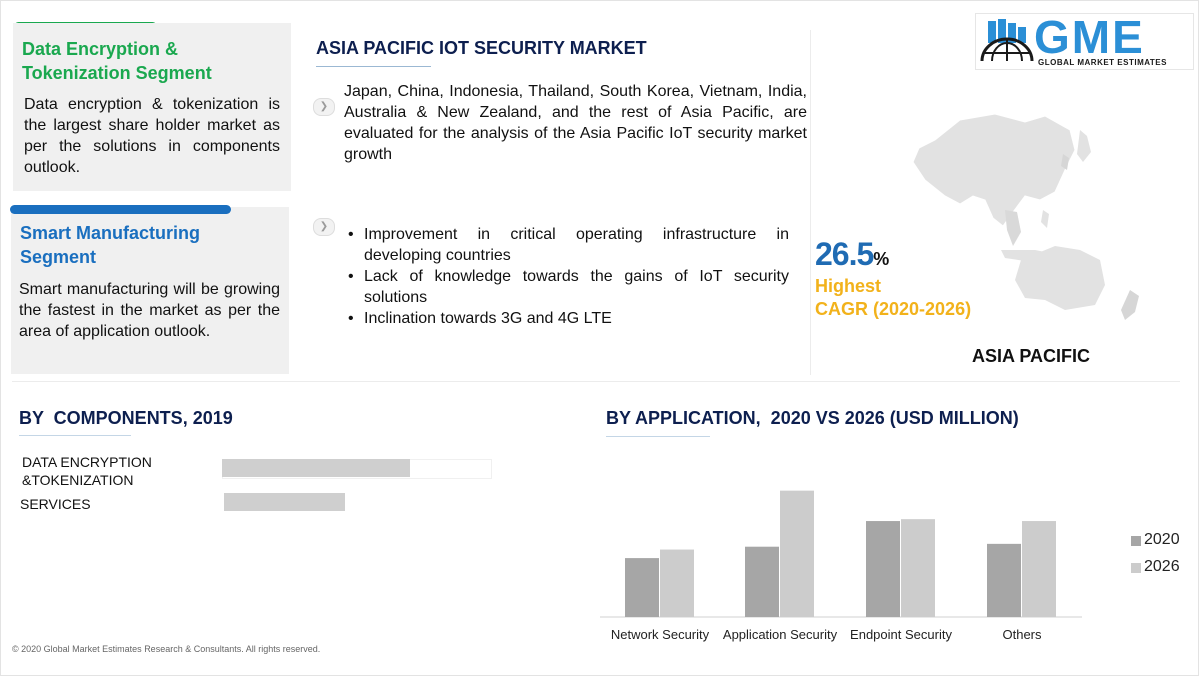 The height and width of the screenshot is (676, 1199). Describe the element at coordinates (1031, 356) in the screenshot. I see `region-label: ASIA PACIFIC` at that location.